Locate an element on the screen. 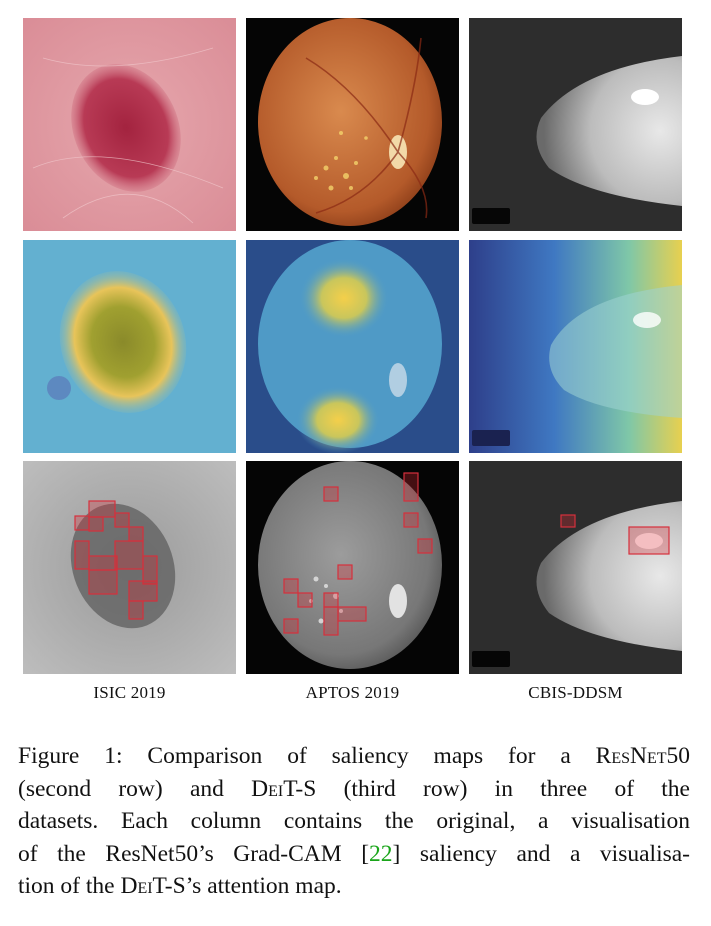  aptos-attention-image is located at coordinates (352, 567).